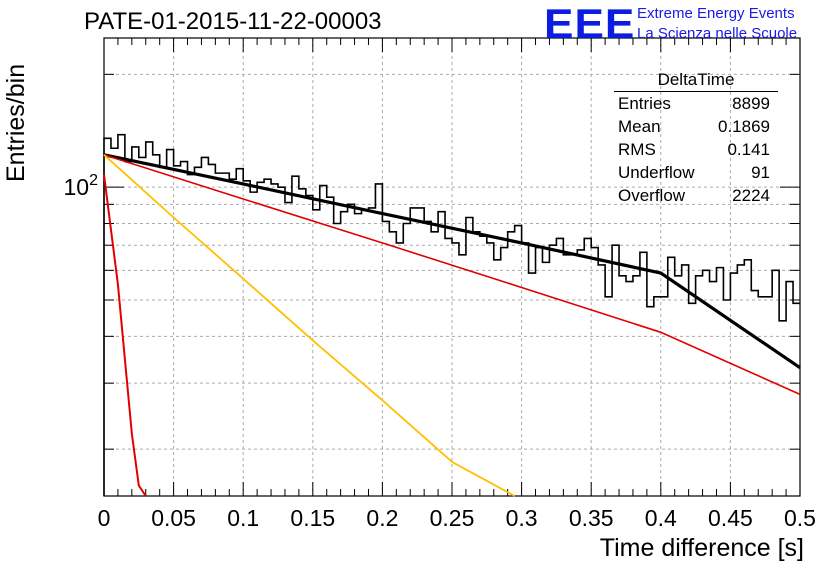  Describe the element at coordinates (125, 335) in the screenshot. I see `fit-component-short-line` at that location.